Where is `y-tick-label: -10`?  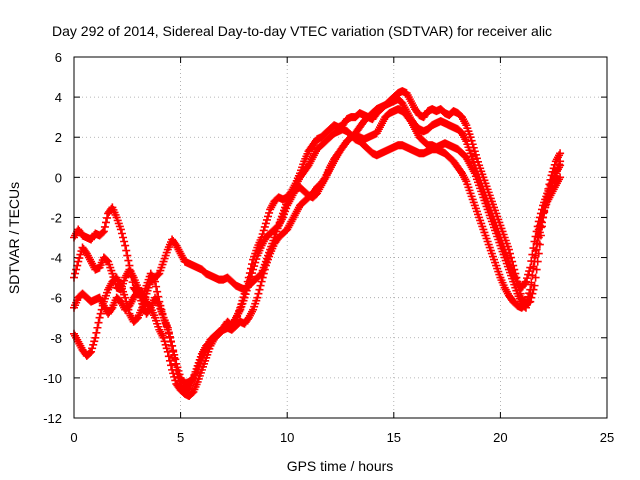 y-tick-label: -10 is located at coordinates (52, 378).